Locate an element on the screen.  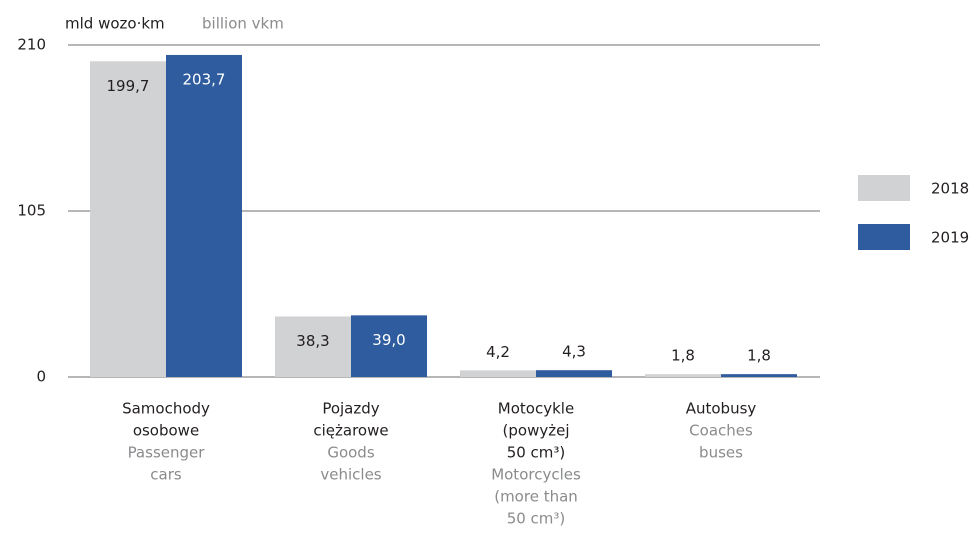
x-tick-label: Autobusy is located at coordinates (721, 409).